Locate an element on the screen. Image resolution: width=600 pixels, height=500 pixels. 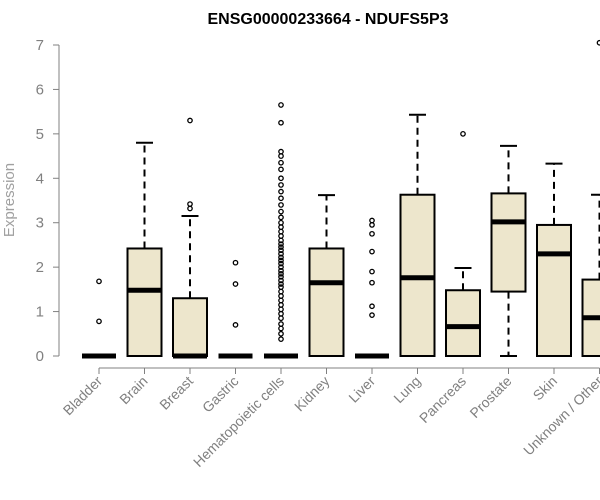
y-tick-label: 3 is located at coordinates (40, 223).